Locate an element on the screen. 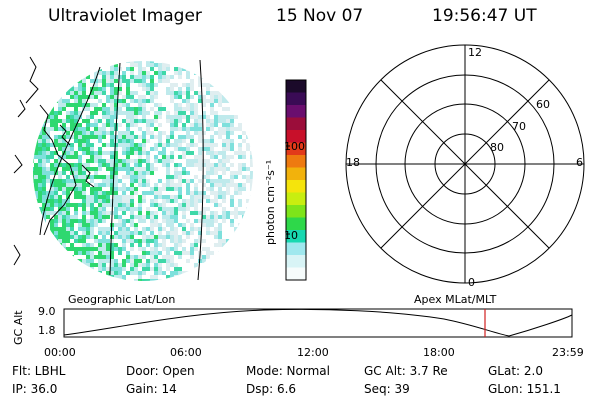  timeline-y-label: GC Alt is located at coordinates (18, 327).